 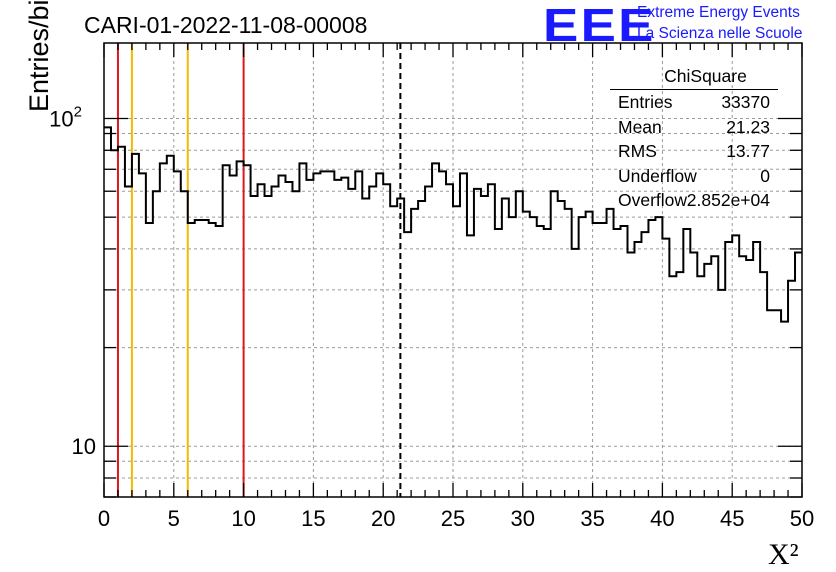 I want to click on stats-row-mean: Mean 21.23, so click(x=695, y=127).